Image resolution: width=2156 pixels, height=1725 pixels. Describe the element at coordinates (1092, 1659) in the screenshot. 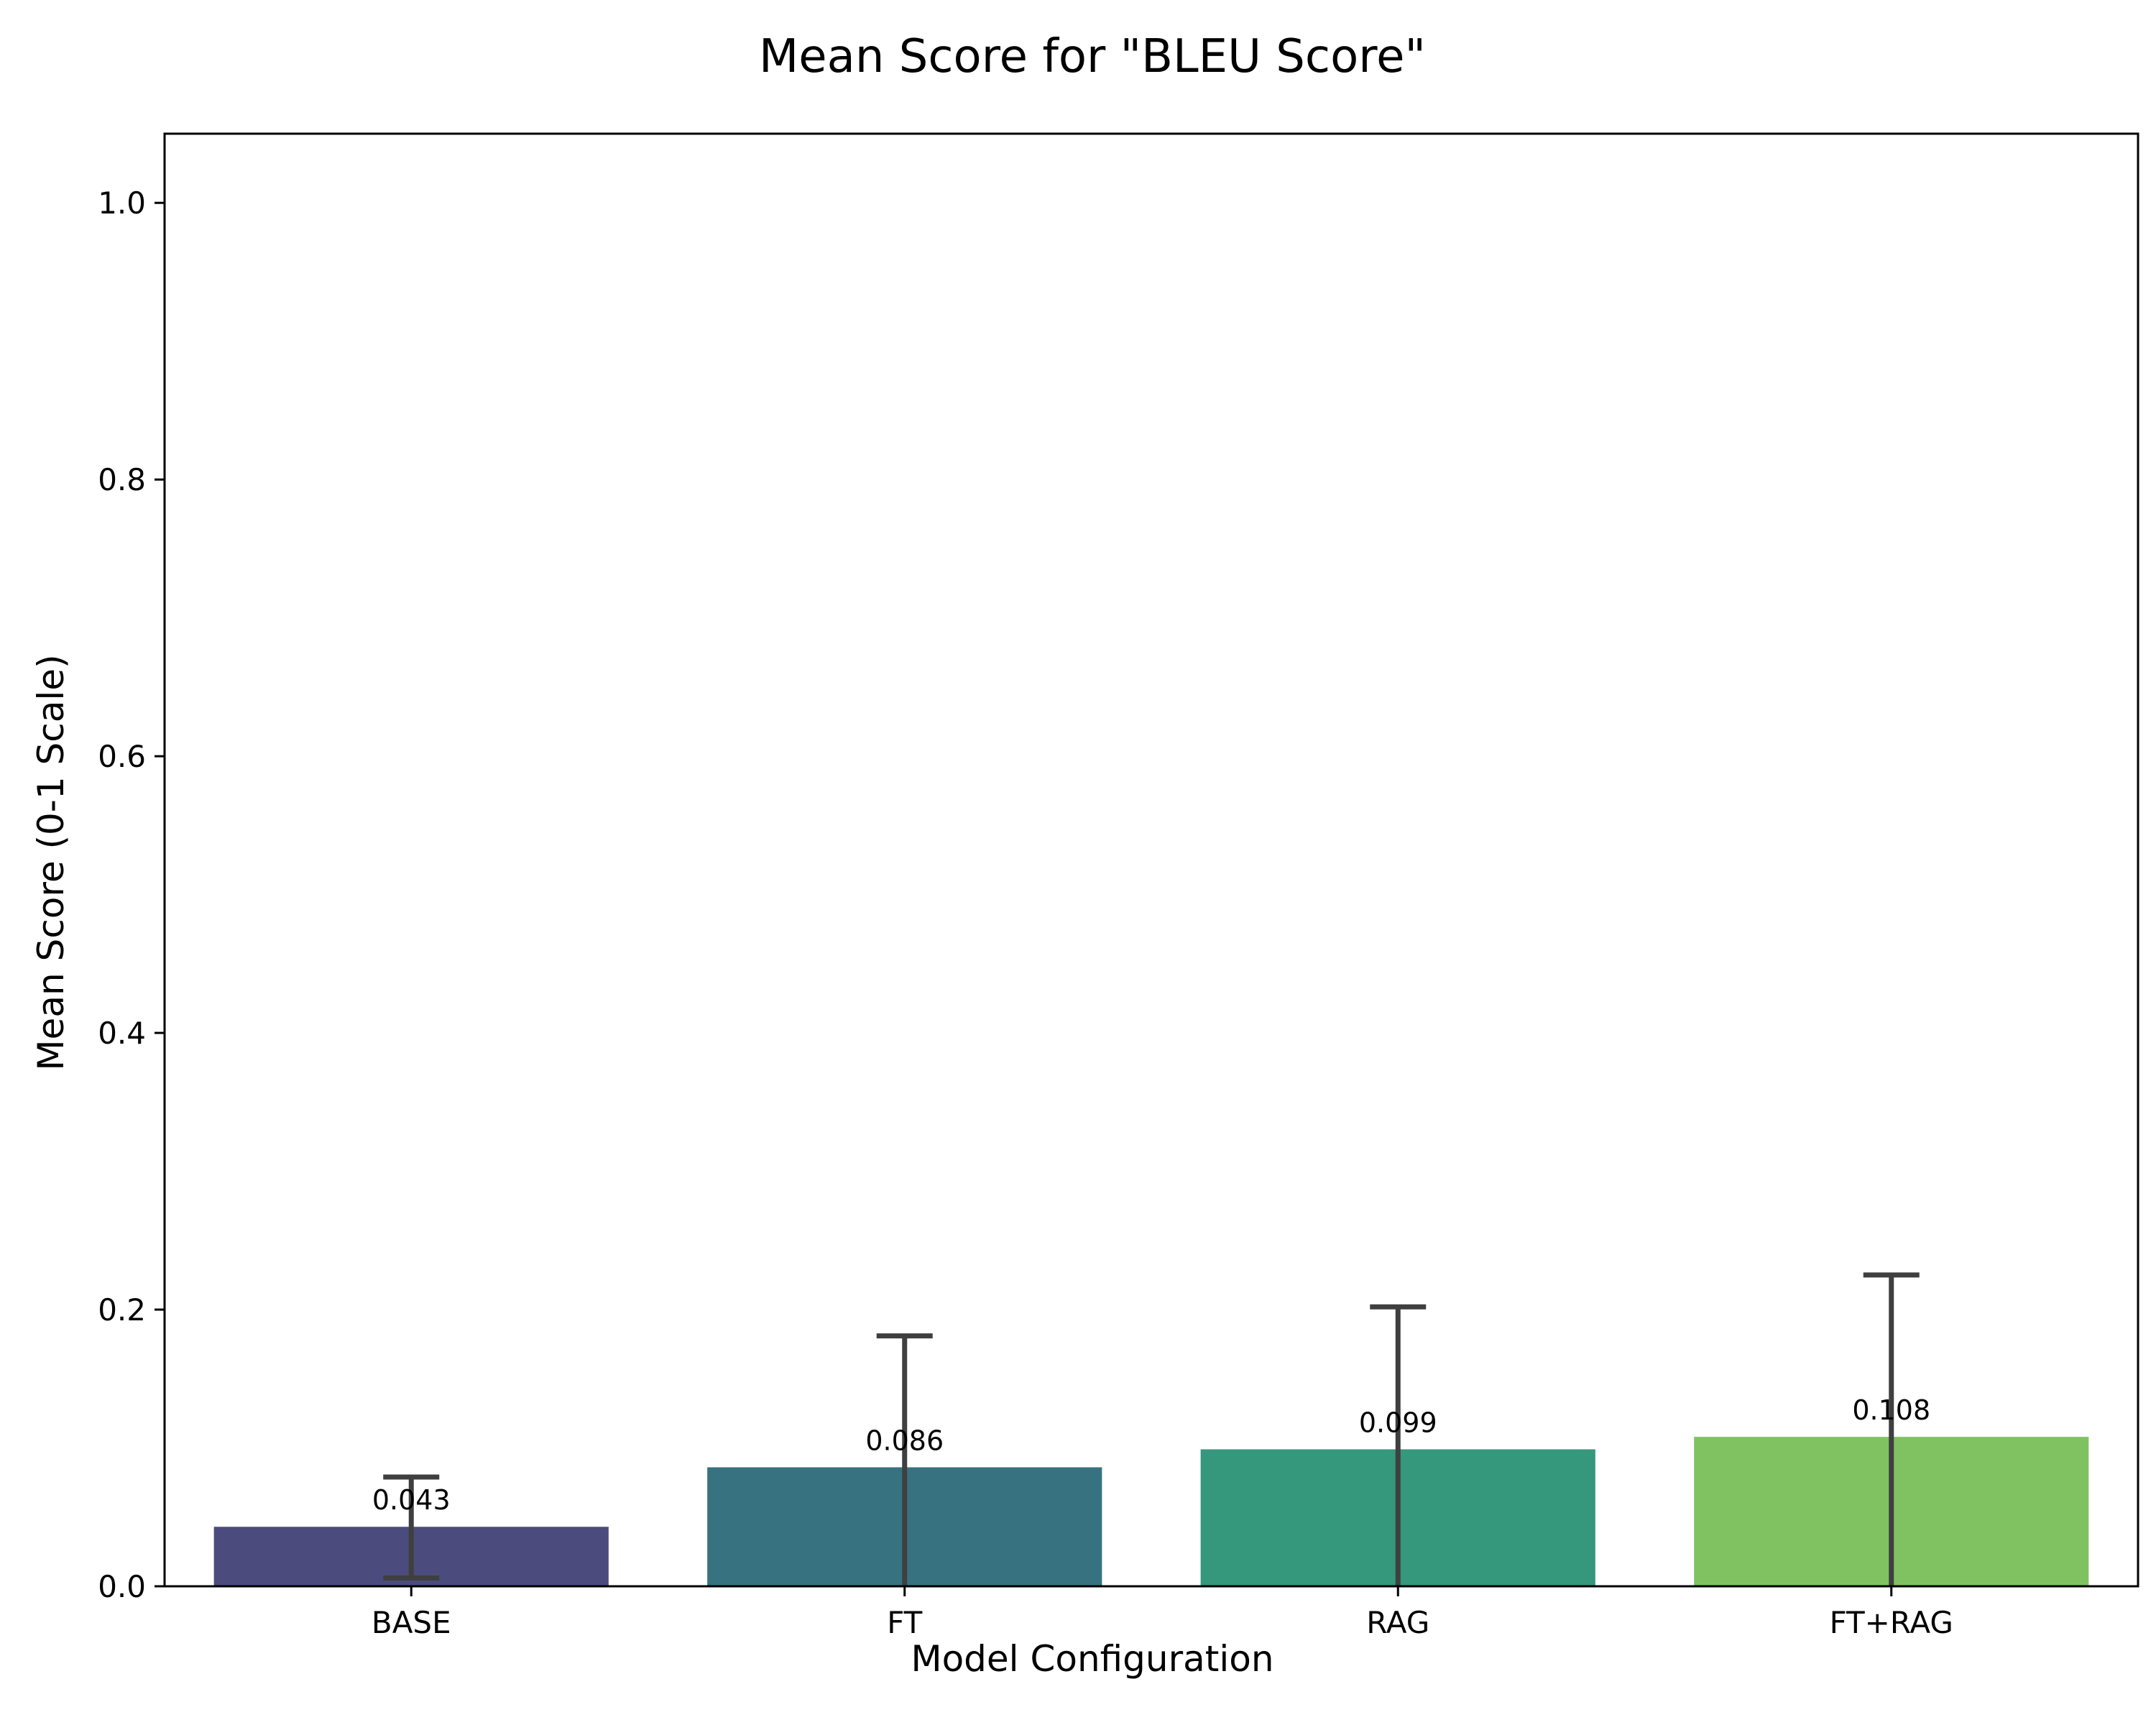

I see `x-axis-label: Model Configuration` at that location.